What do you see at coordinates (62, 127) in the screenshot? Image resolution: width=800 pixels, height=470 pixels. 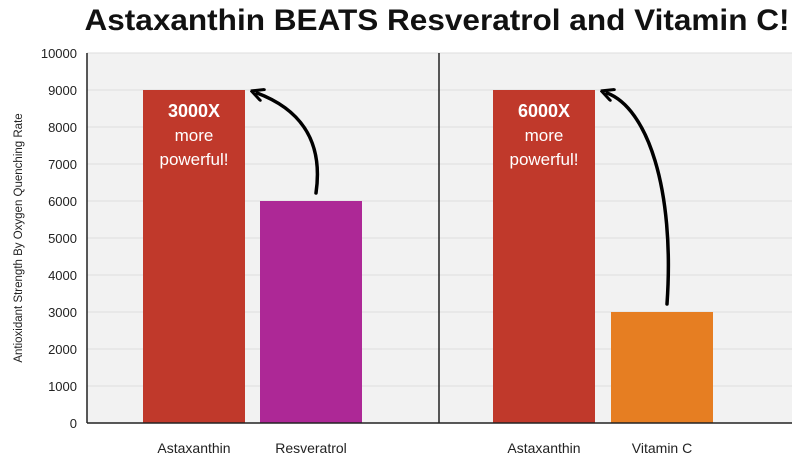 I see `y-tick-label: 8000` at bounding box center [62, 127].